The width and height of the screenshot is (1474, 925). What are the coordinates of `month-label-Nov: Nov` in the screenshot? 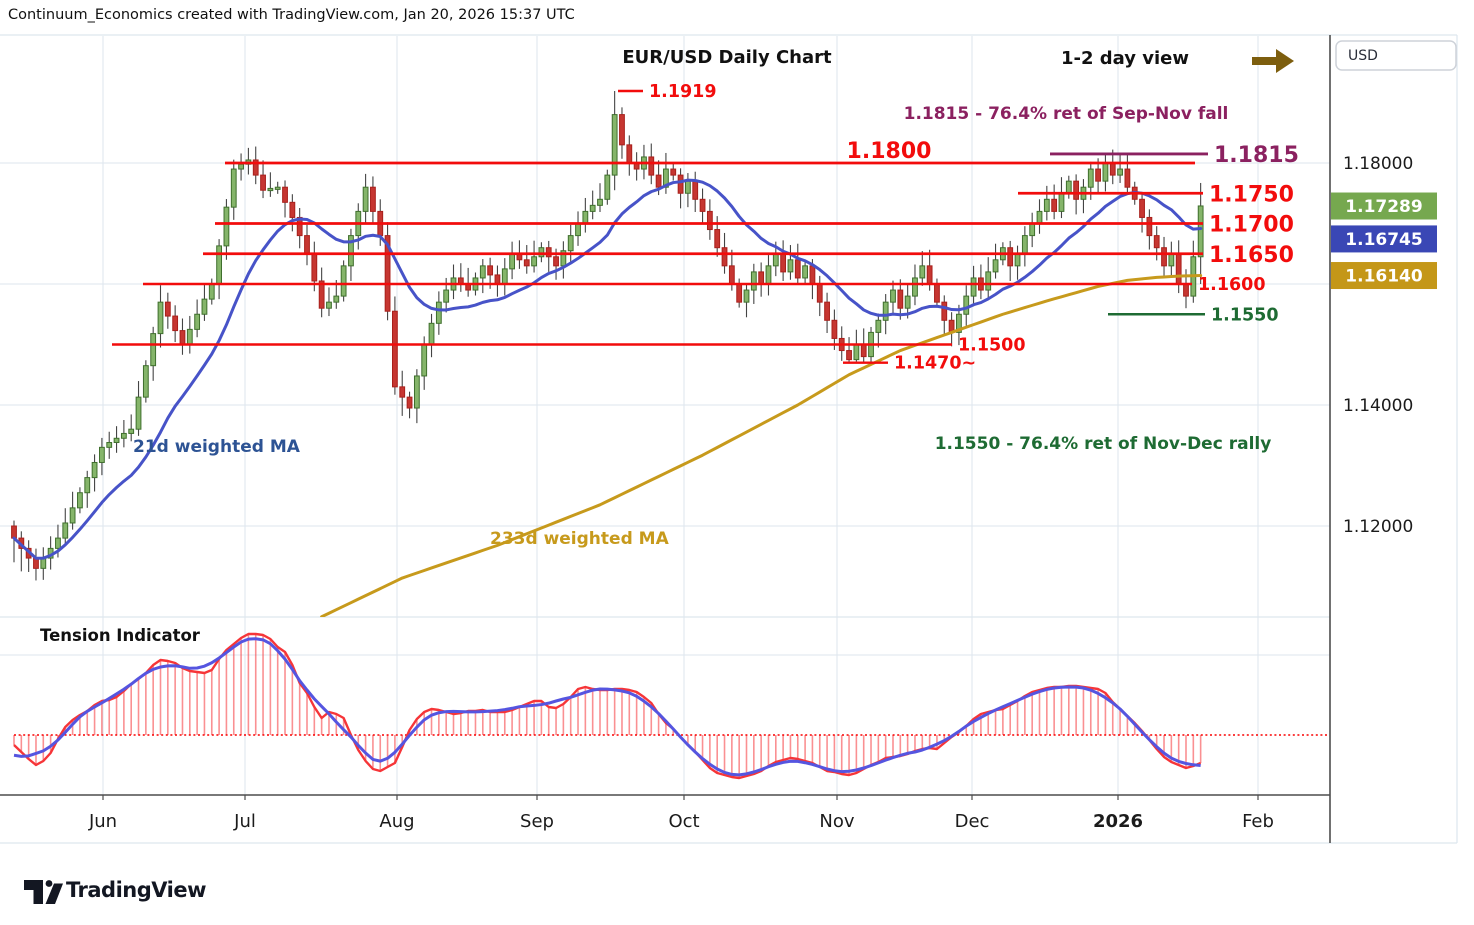 It's located at (836, 821).